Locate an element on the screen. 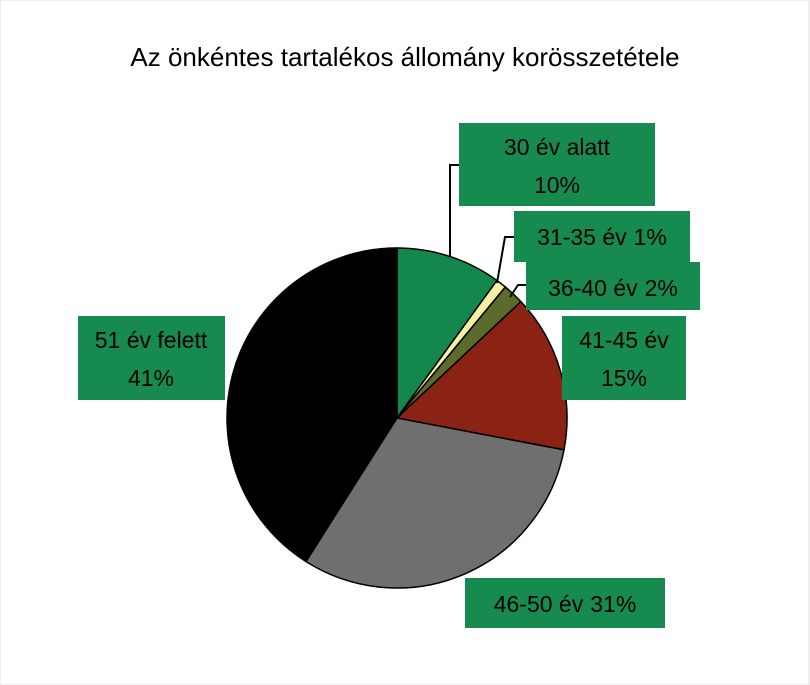  slice-label: 31-35 év 1% is located at coordinates (602, 237).